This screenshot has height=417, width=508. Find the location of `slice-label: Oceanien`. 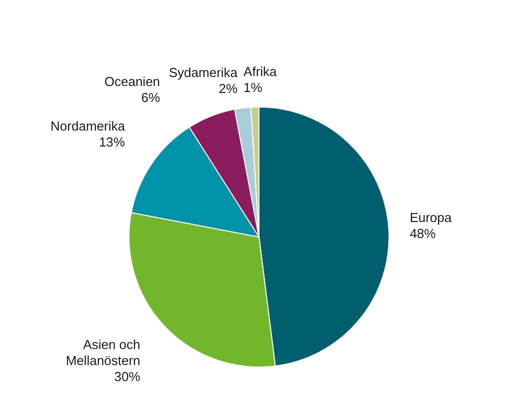

slice-label: Oceanien is located at coordinates (132, 81).